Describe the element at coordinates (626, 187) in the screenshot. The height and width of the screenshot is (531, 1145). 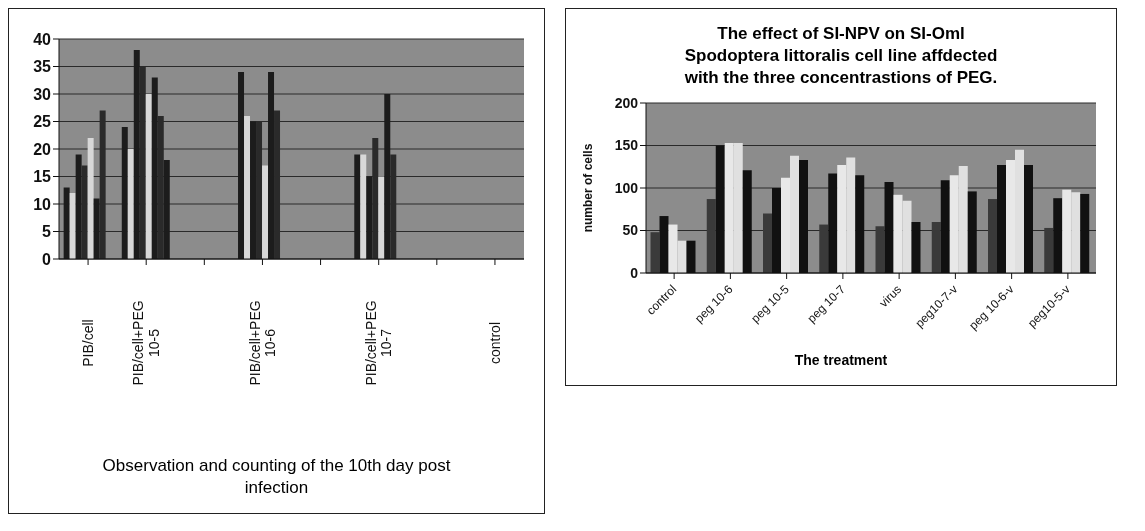
I see `y-tick-label: 100` at that location.